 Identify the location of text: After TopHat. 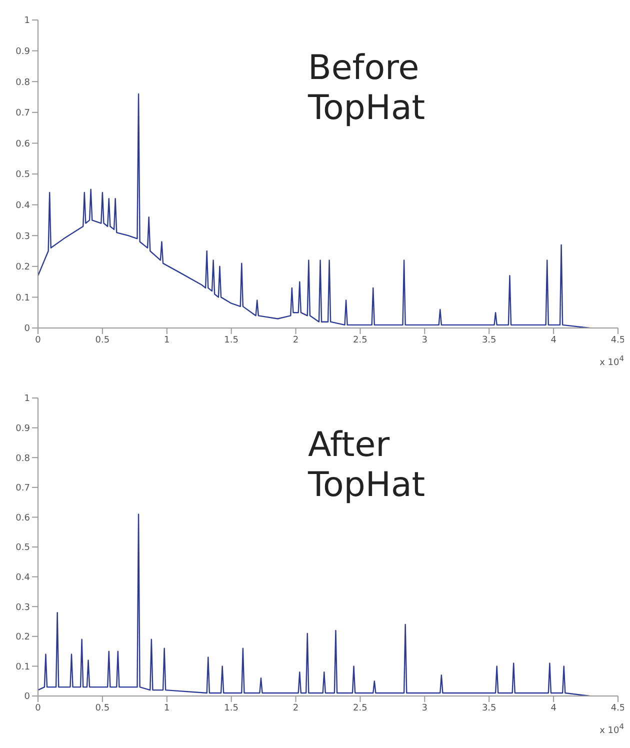
(367, 464).